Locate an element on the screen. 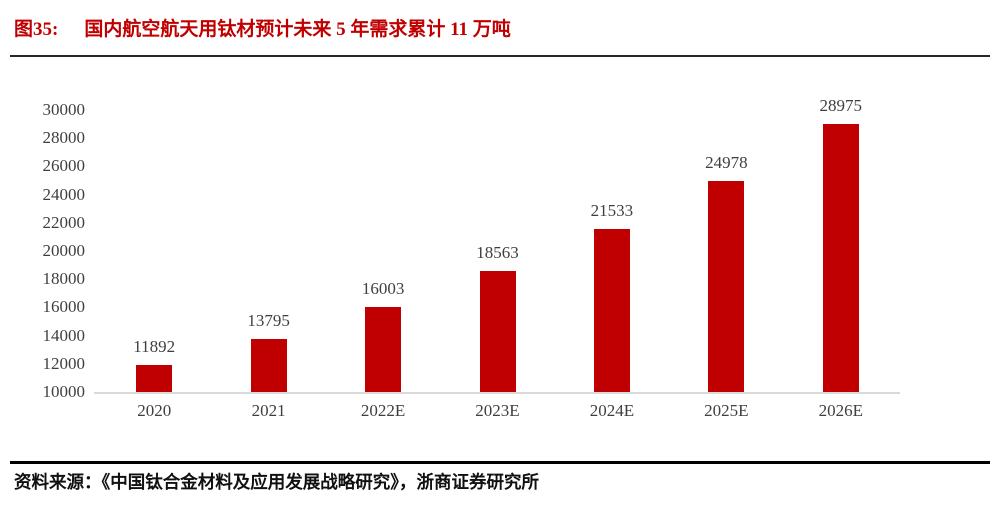 Image resolution: width=1000 pixels, height=511 pixels. bar-value-label: 21533 is located at coordinates (612, 211).